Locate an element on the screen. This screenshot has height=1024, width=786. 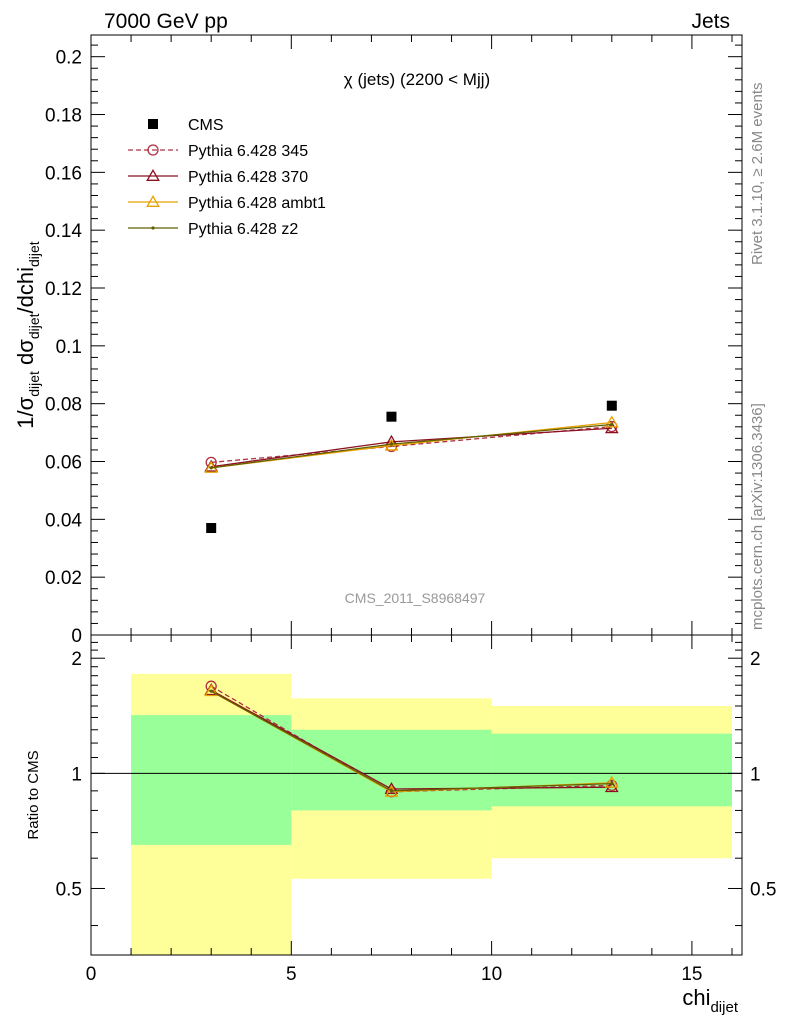
ylabel-e: /dchi is located at coordinates (25, 290).